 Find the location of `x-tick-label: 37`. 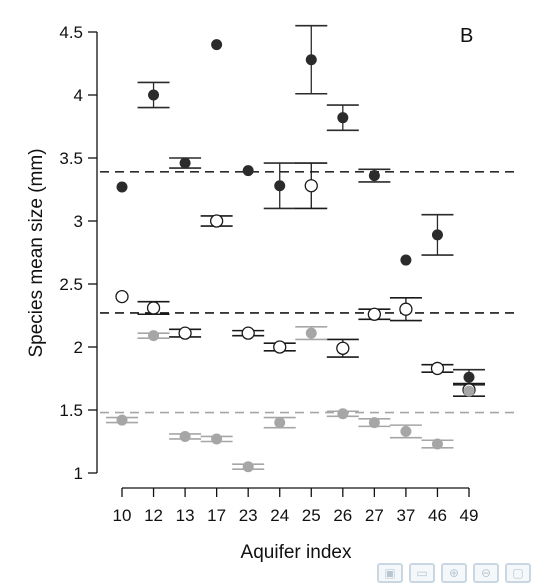

x-tick-label: 37 is located at coordinates (405, 515).